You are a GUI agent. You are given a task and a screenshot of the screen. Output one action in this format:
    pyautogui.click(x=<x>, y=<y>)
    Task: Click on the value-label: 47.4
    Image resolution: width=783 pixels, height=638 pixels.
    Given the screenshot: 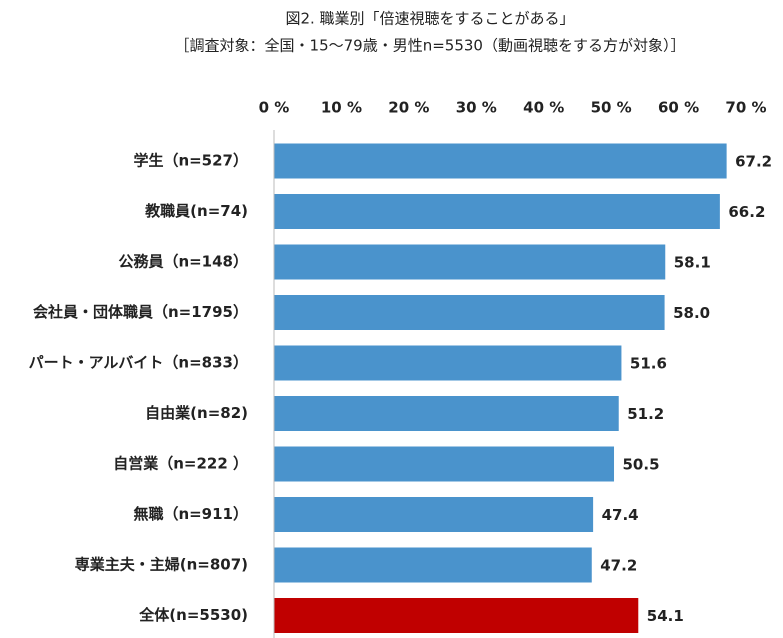 What is the action you would take?
    pyautogui.click(x=620, y=515)
    